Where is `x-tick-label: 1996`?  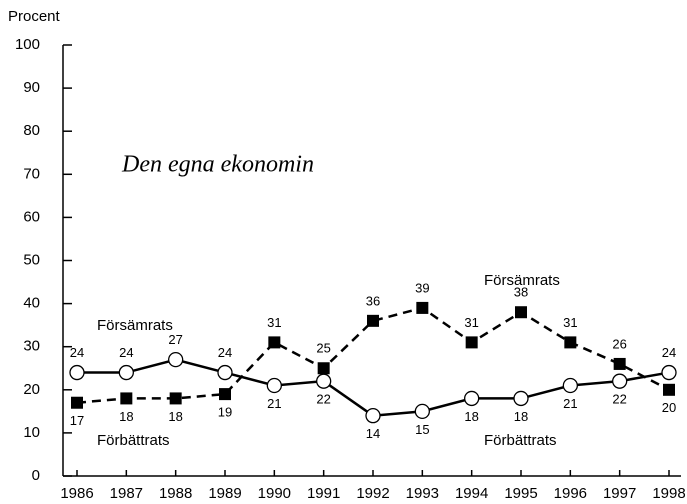 x-tick-label: 1996 is located at coordinates (570, 493).